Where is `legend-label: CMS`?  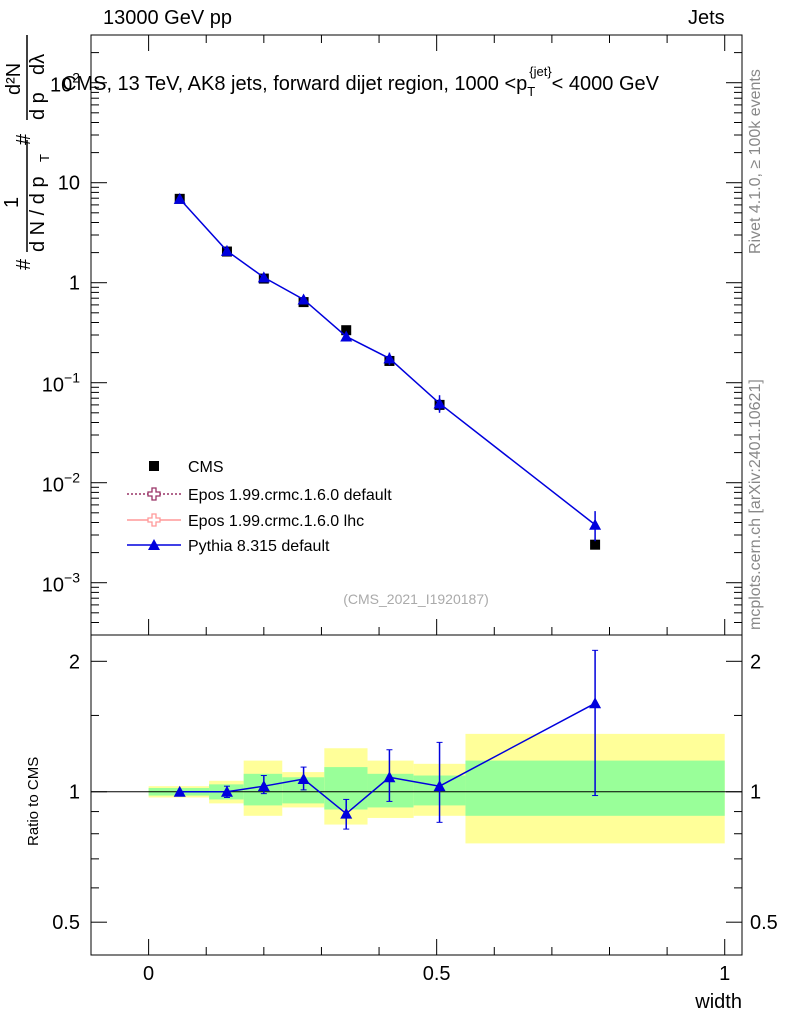 legend-label: CMS is located at coordinates (206, 467).